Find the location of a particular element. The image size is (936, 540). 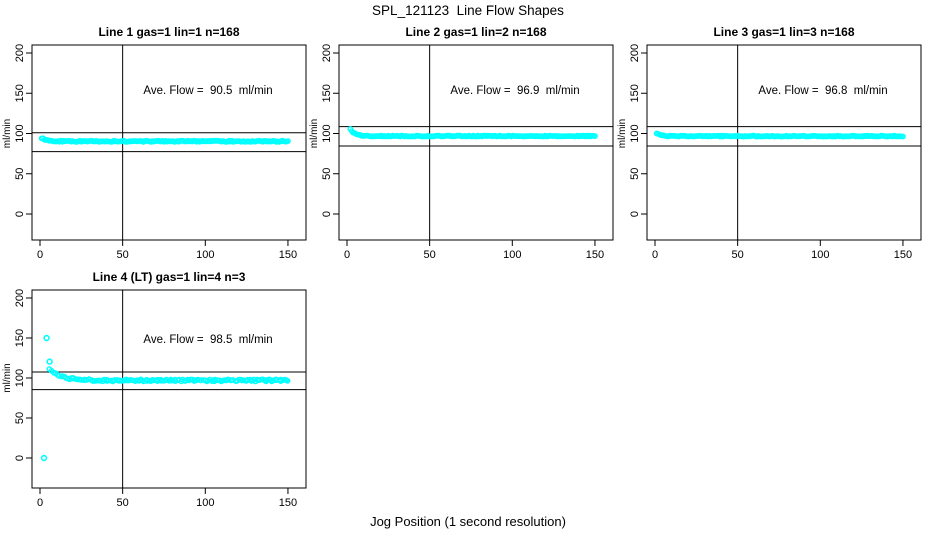

subplot1-title: Line 1 gas=1 lin=1 n=168 is located at coordinates (169, 32).